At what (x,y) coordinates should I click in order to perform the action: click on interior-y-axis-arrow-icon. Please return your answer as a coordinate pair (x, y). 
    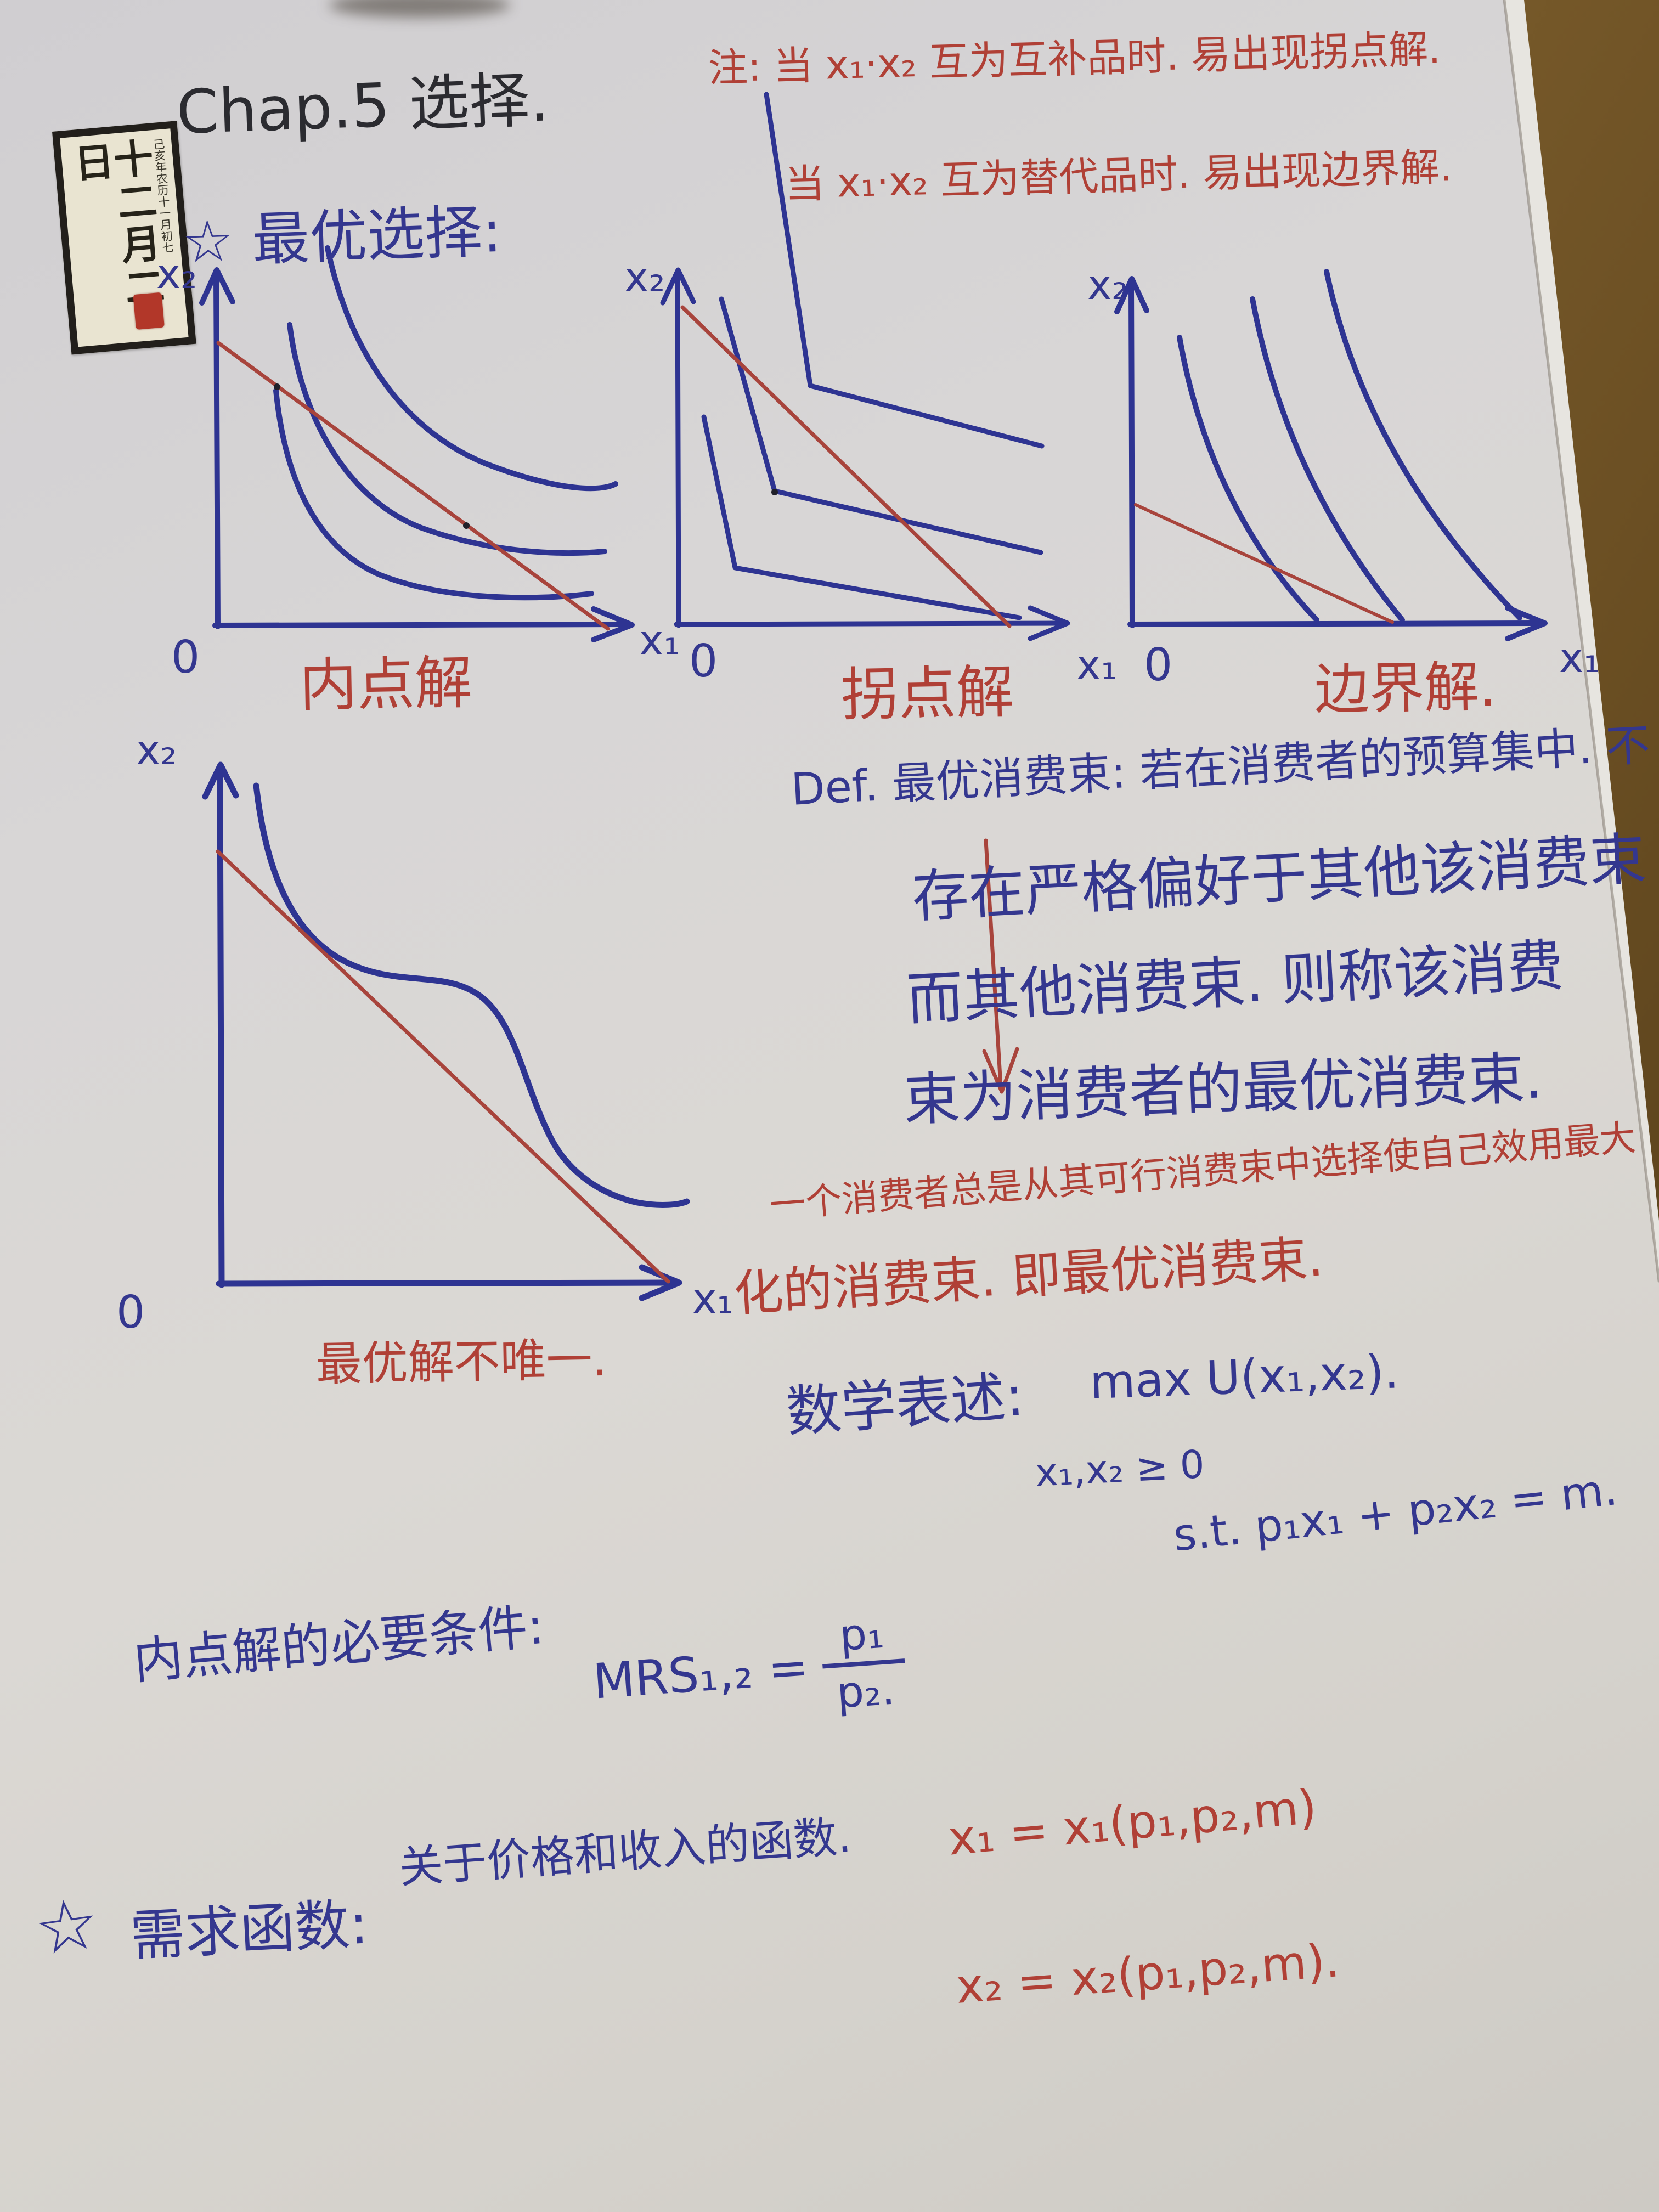
    Looking at the image, I should click on (217, 287).